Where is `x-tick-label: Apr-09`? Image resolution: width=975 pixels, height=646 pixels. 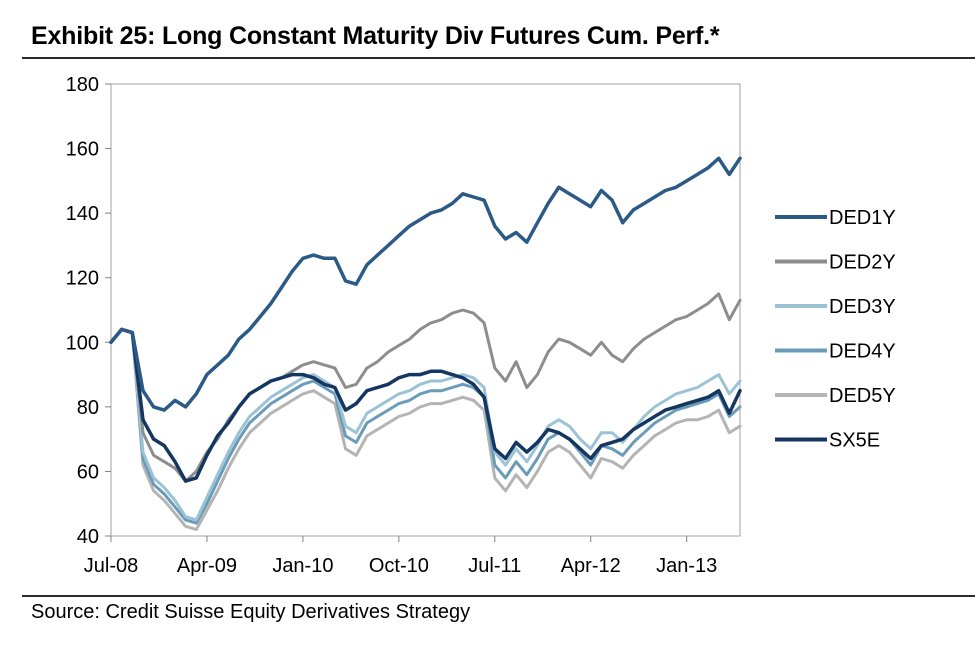
x-tick-label: Apr-09 is located at coordinates (207, 566).